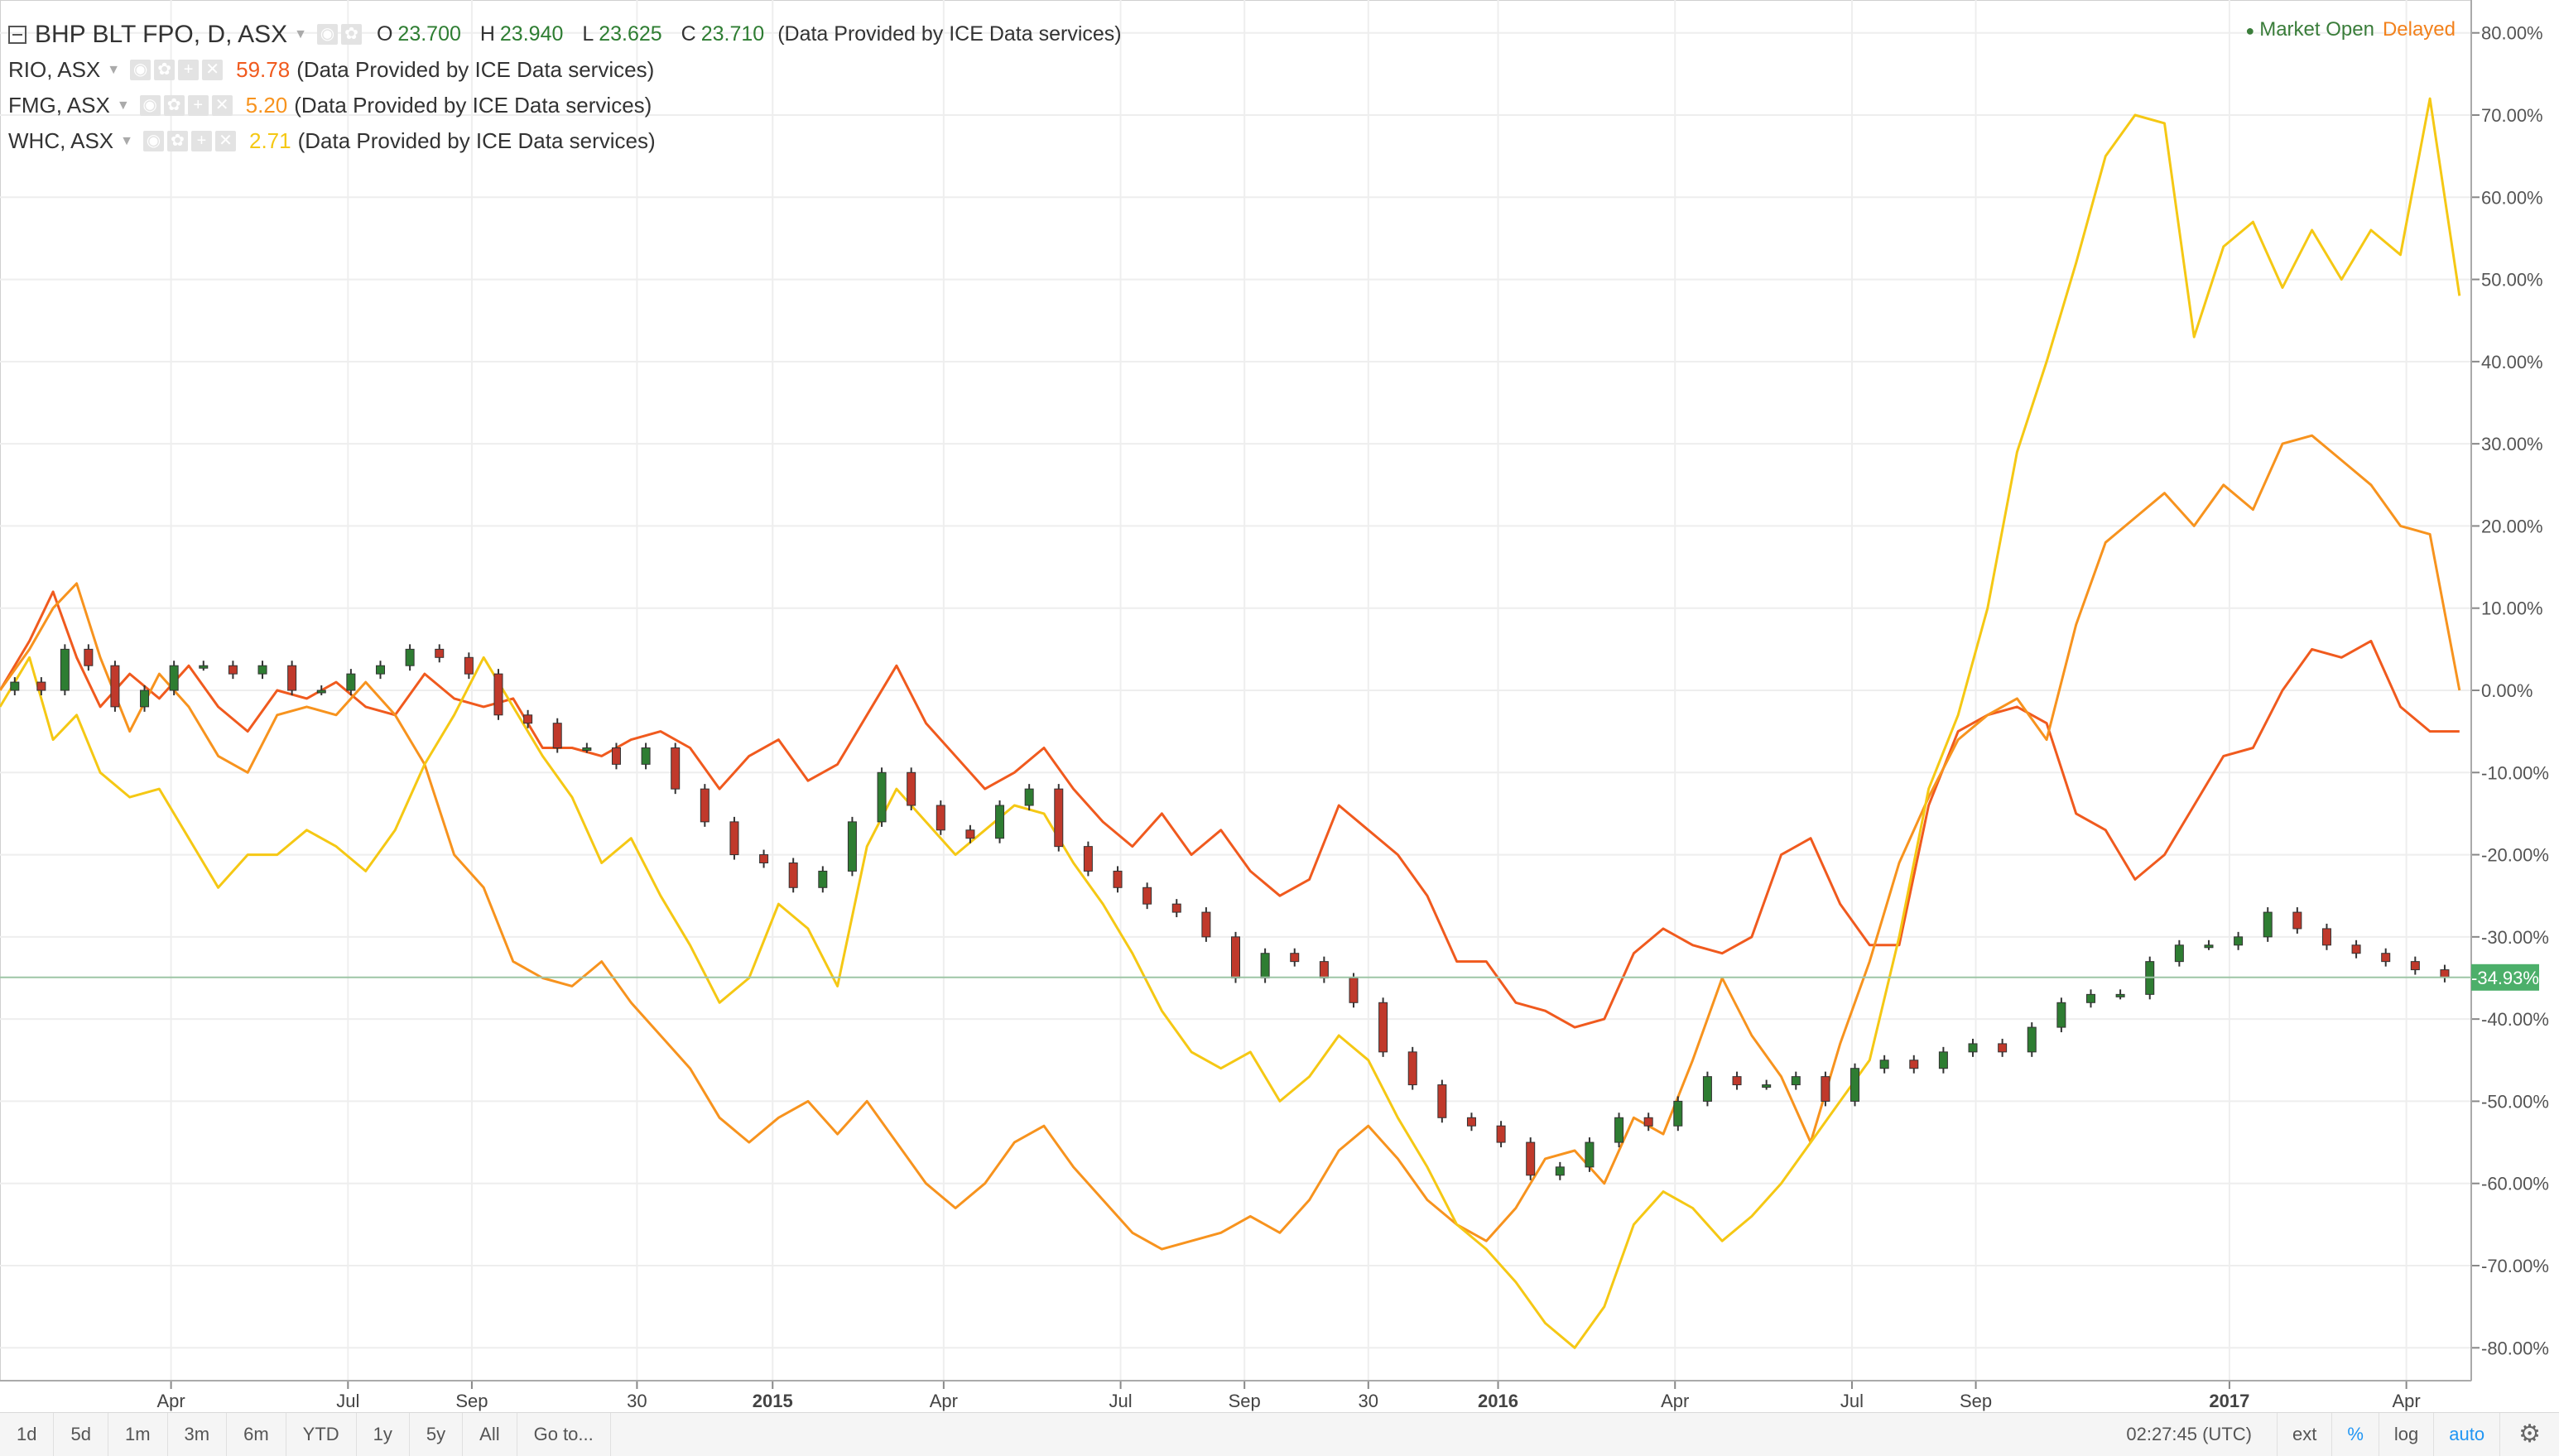 The image size is (2559, 1456). I want to click on toolbar-right: 02:27:45 (UTC) ext % log auto ⚙, so click(2342, 1434).